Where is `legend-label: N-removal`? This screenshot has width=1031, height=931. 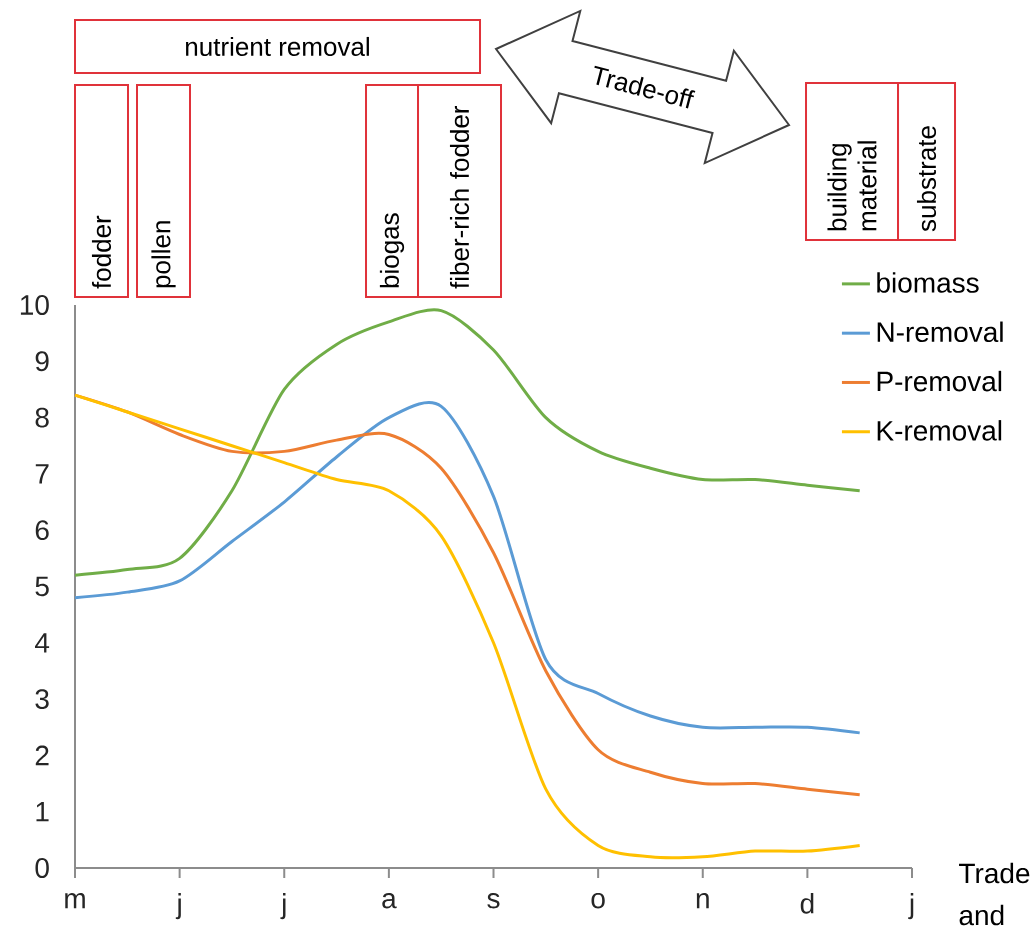 legend-label: N-removal is located at coordinates (940, 332).